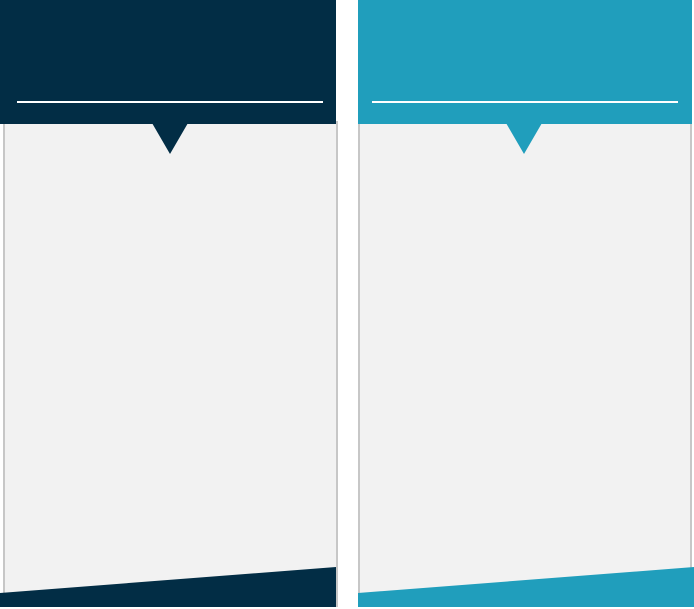 The width and height of the screenshot is (694, 609). Describe the element at coordinates (170, 102) in the screenshot. I see `left-card-header-rule` at that location.